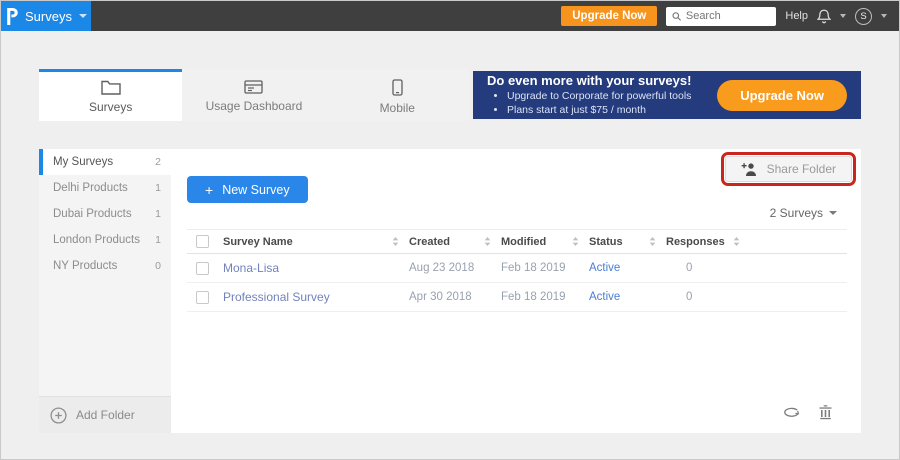  I want to click on banner-bullet: Upgrade to Corporate for powerful tools, so click(599, 96).